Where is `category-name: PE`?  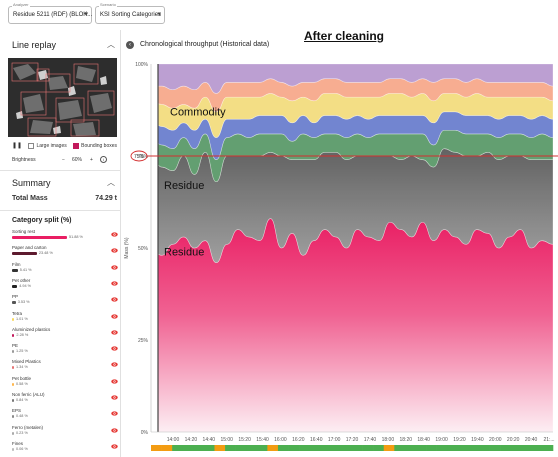
category-name: PE is located at coordinates (15, 346).